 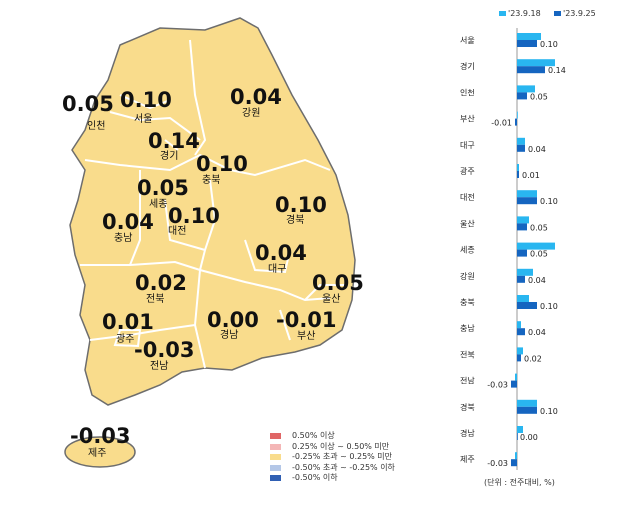 What do you see at coordinates (331, 299) in the screenshot?
I see `region-label: 울산` at bounding box center [331, 299].